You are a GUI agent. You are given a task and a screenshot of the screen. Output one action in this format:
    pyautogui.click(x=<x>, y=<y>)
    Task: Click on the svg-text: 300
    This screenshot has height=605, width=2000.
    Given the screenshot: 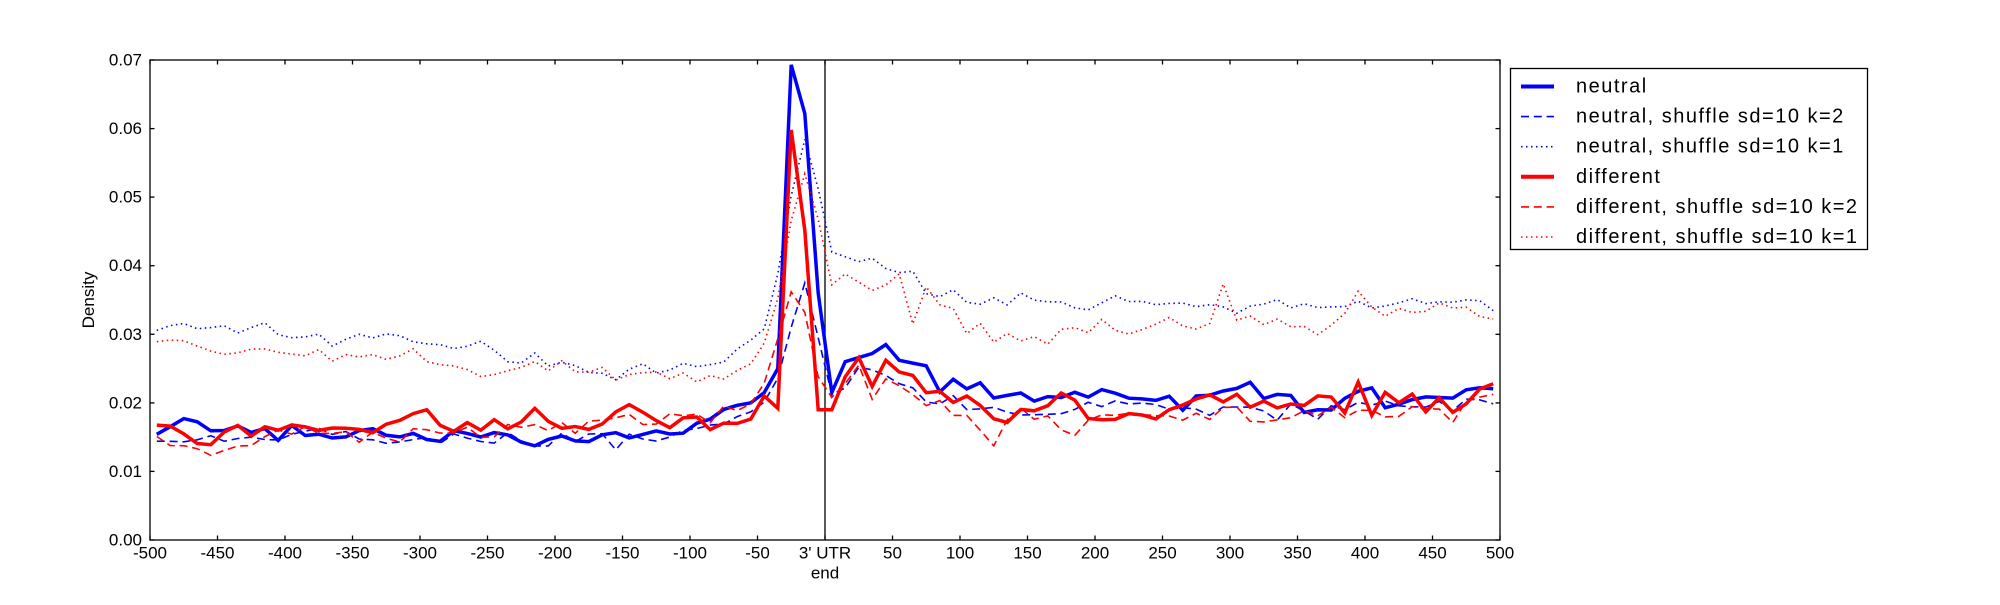 What is the action you would take?
    pyautogui.click(x=1230, y=553)
    